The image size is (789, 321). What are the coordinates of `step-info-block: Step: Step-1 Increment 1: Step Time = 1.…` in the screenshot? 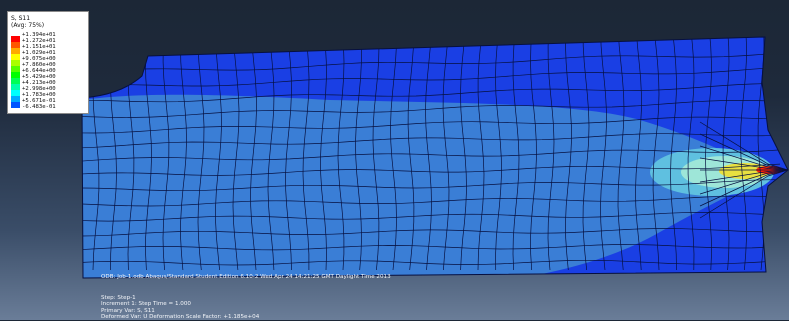 It's located at (180, 308).